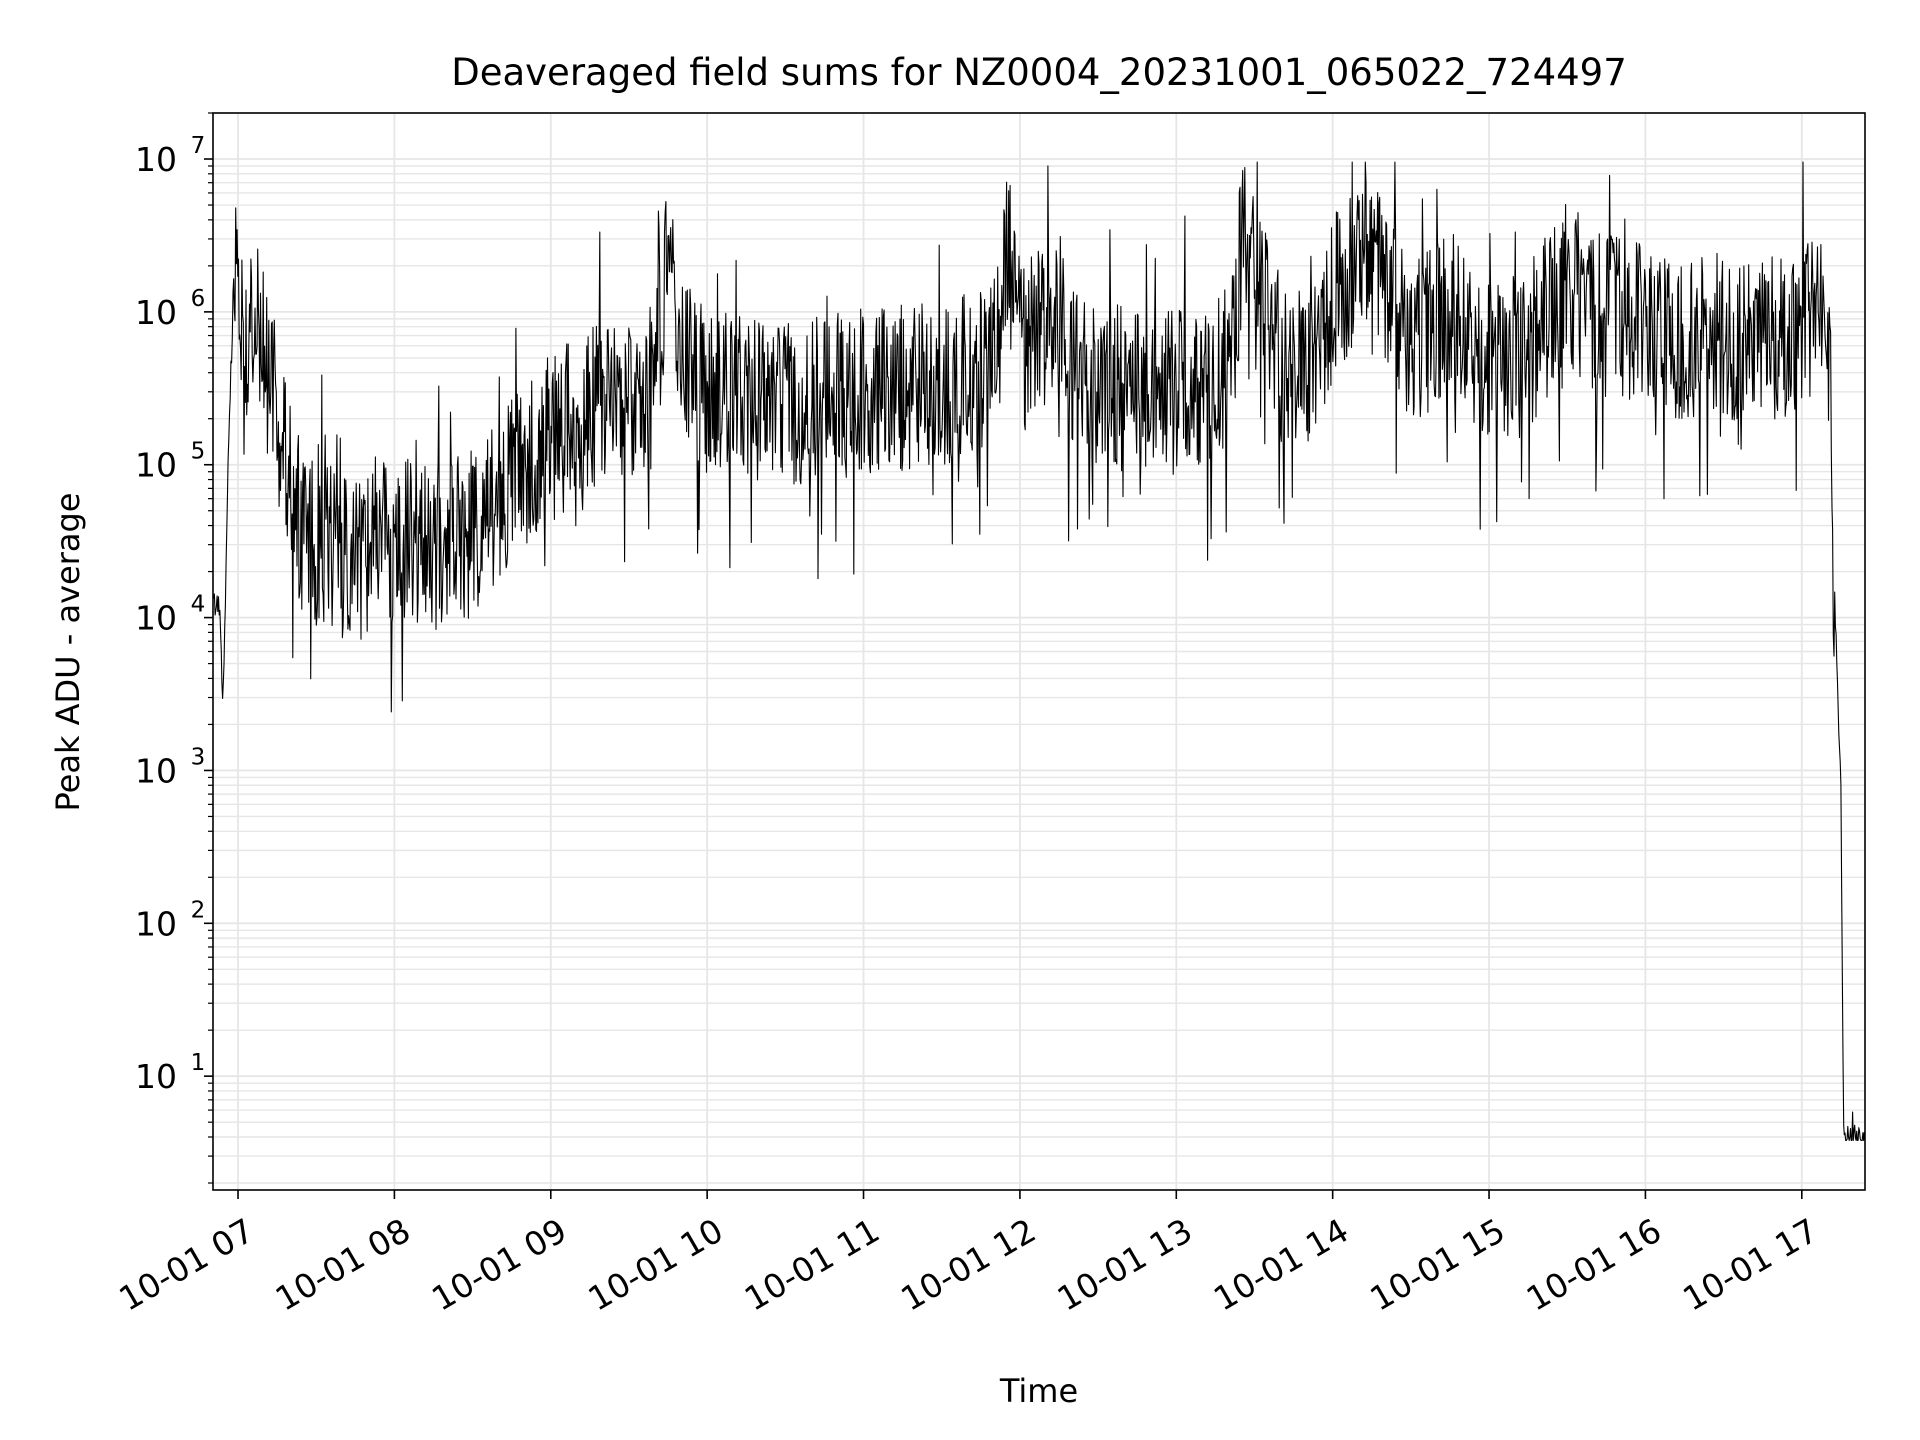  Describe the element at coordinates (174, 648) in the screenshot. I see `y-axis: 10 1 10 2 10 3 10 4 10 5 10 6 10 7` at that location.